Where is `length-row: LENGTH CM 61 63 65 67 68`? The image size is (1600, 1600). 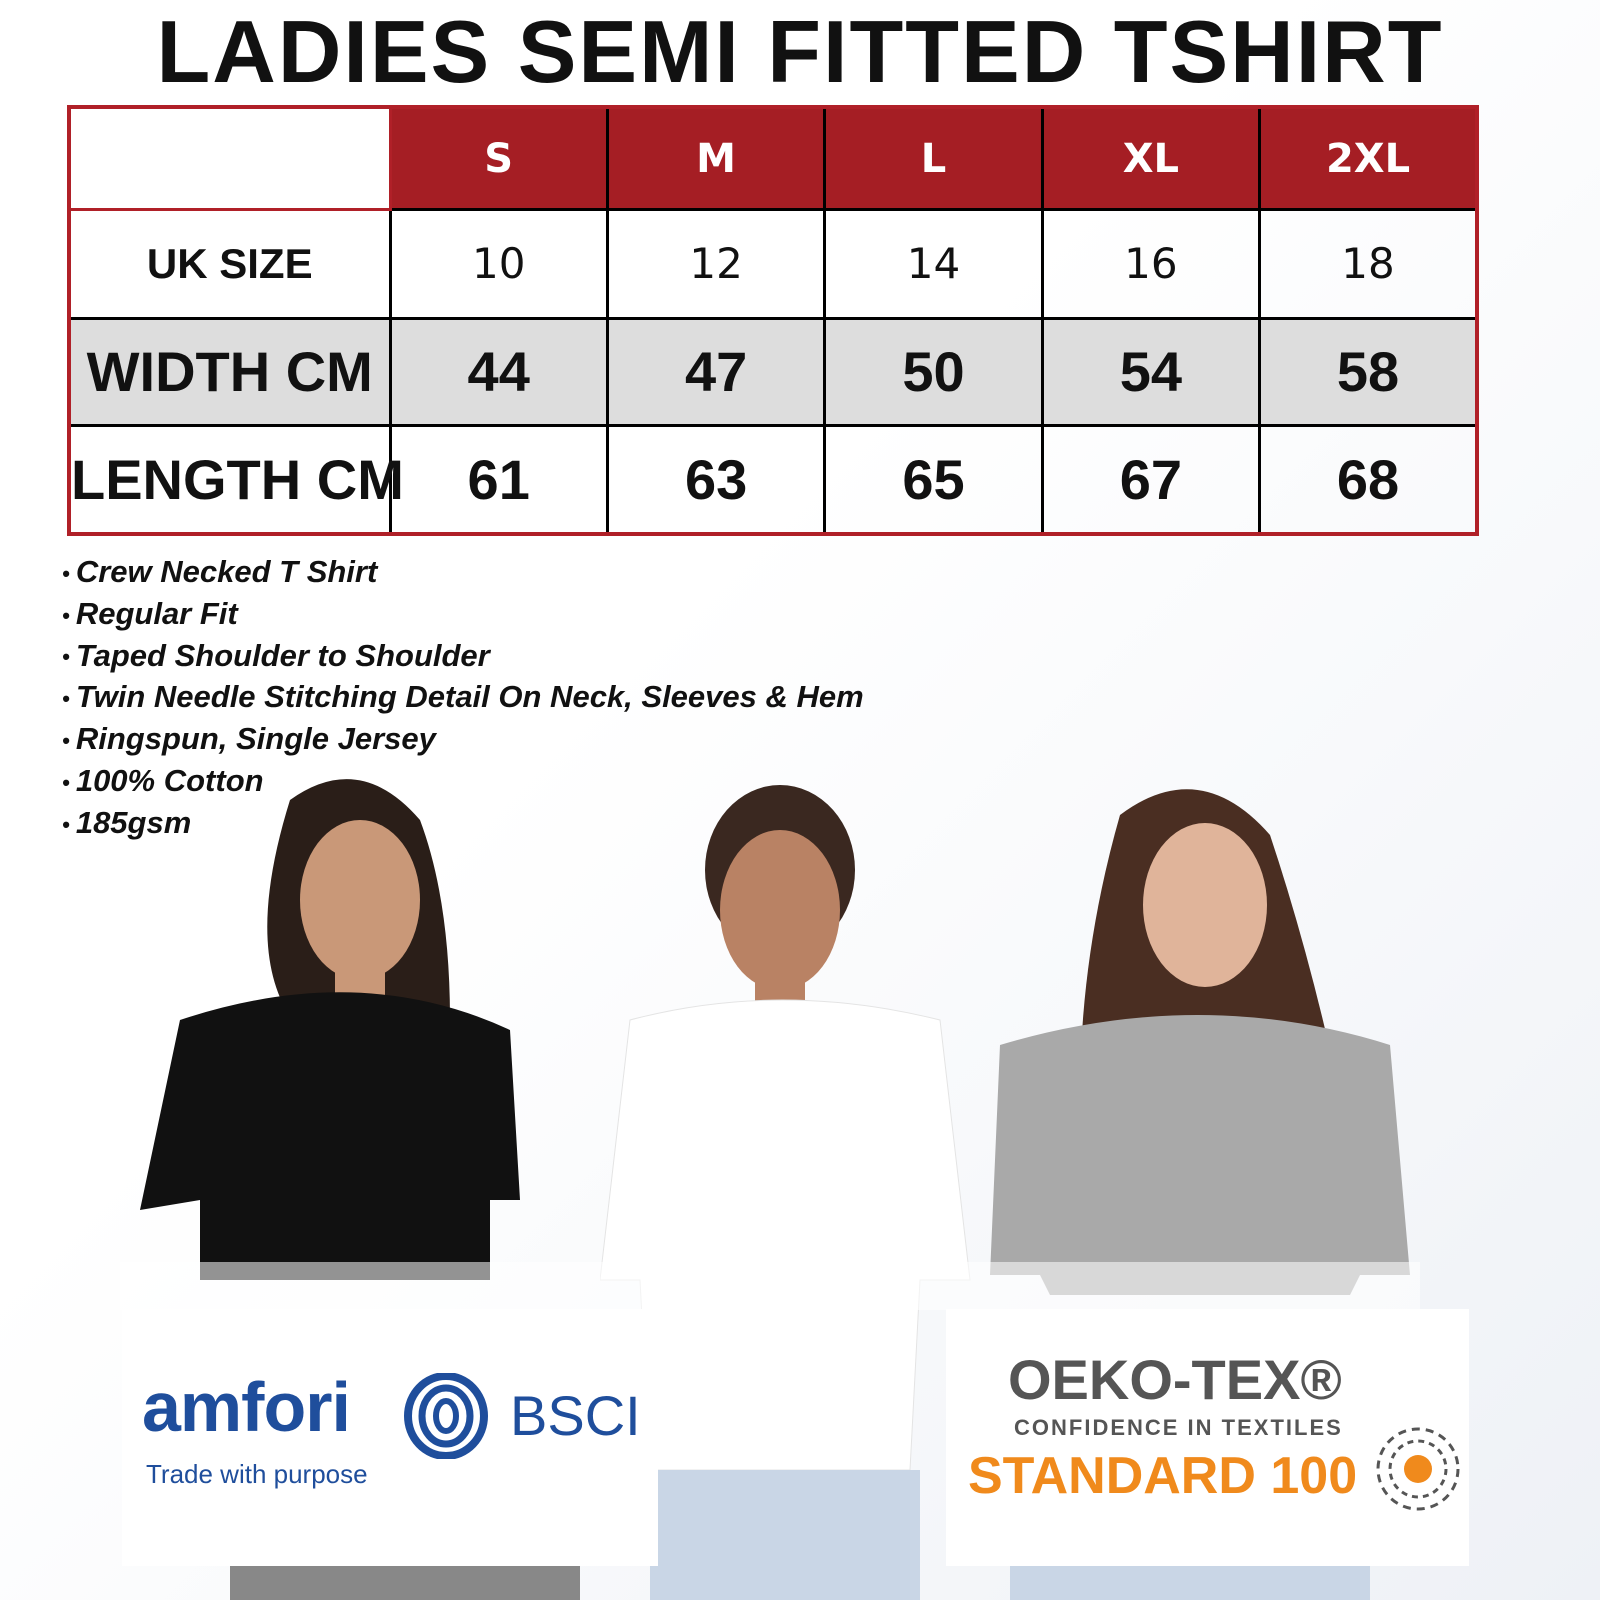 length-row: LENGTH CM 61 63 65 67 68 is located at coordinates (773, 479).